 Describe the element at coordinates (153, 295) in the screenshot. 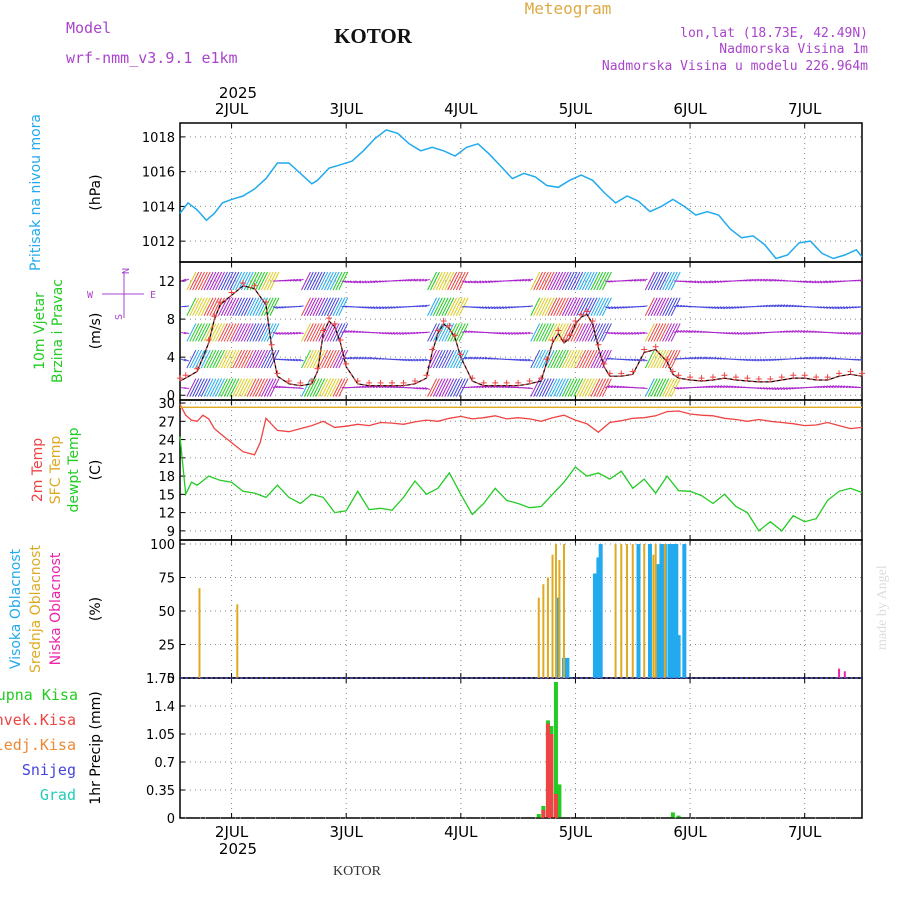

I see `compass-east: E` at that location.